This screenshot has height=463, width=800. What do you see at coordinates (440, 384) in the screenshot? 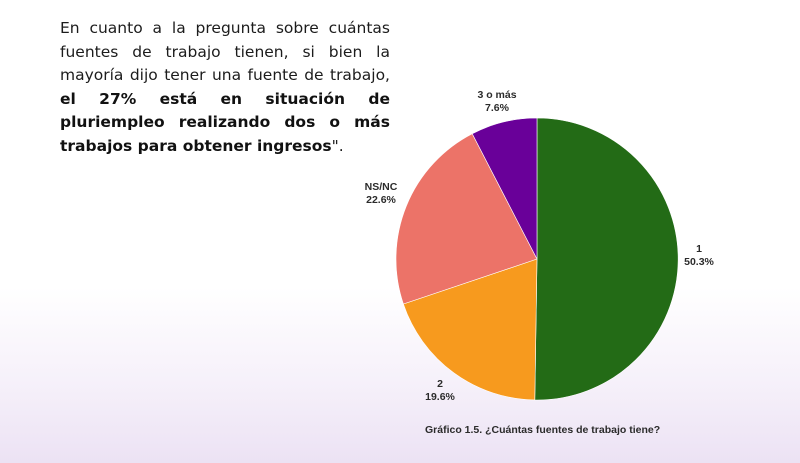
I see `slice-category-1: 2` at bounding box center [440, 384].